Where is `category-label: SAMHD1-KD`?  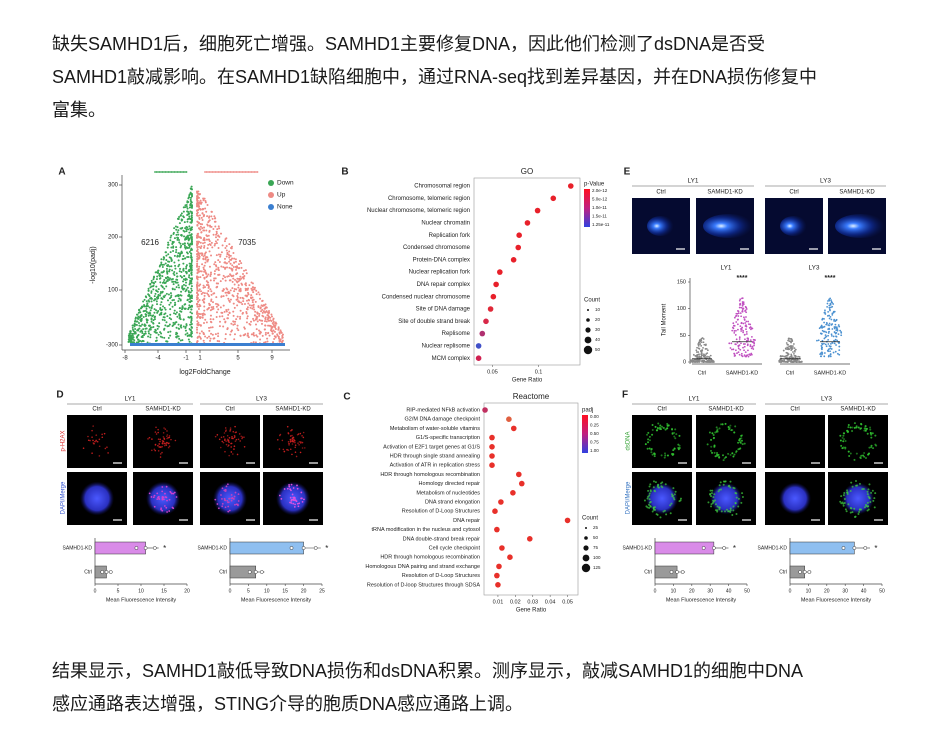
category-label: SAMHD1-KD is located at coordinates (773, 548).